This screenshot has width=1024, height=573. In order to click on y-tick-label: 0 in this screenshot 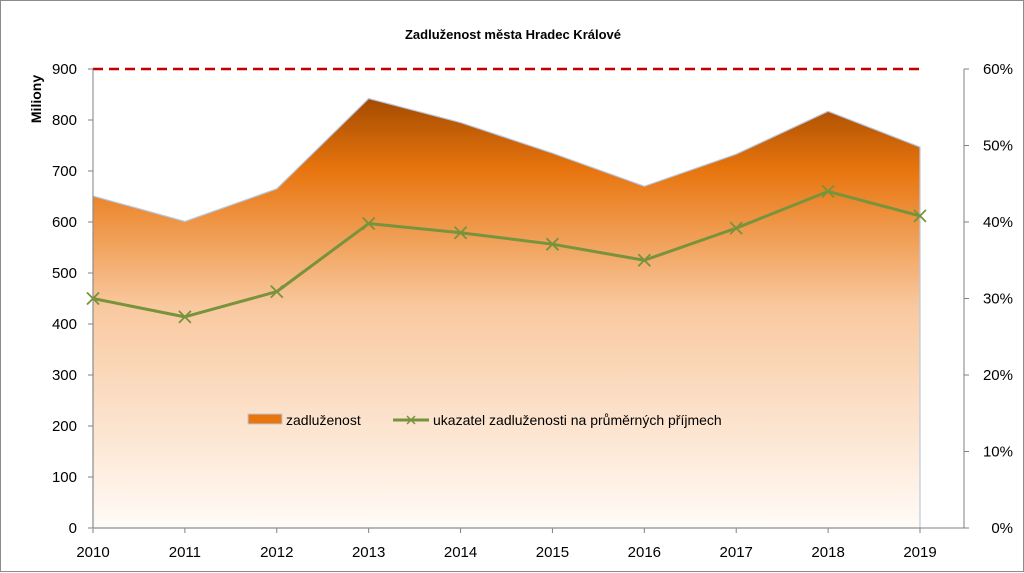, I will do `click(73, 528)`.